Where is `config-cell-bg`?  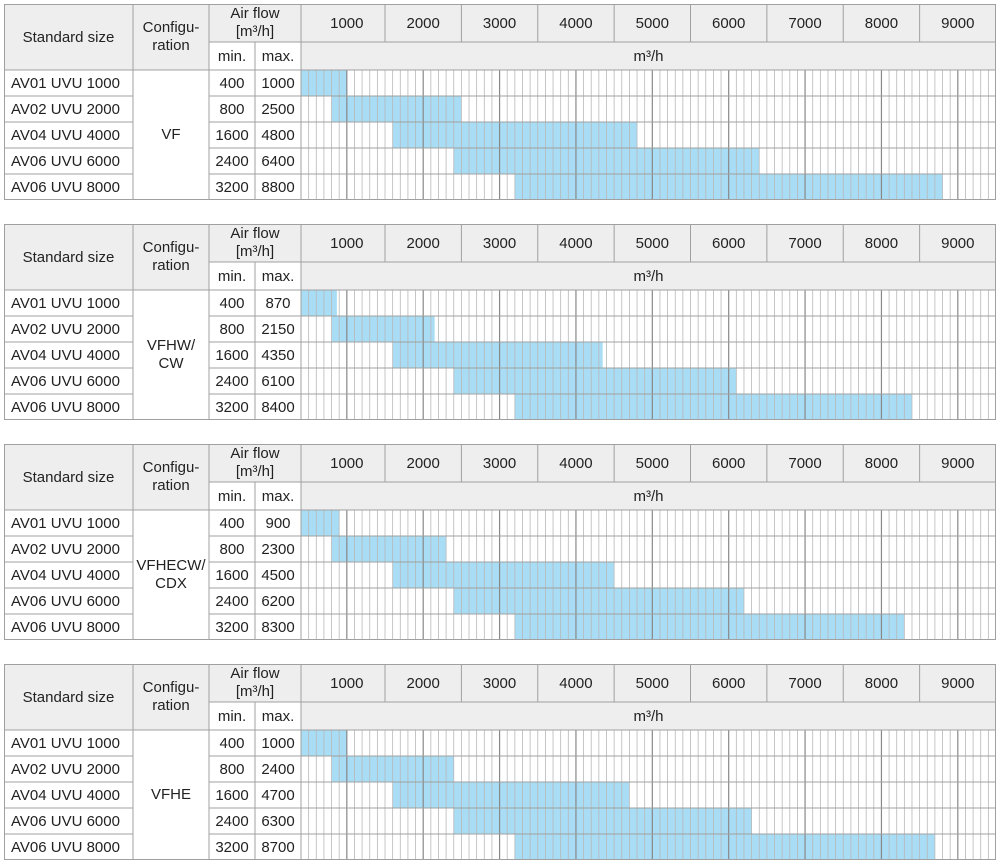 config-cell-bg is located at coordinates (171, 135).